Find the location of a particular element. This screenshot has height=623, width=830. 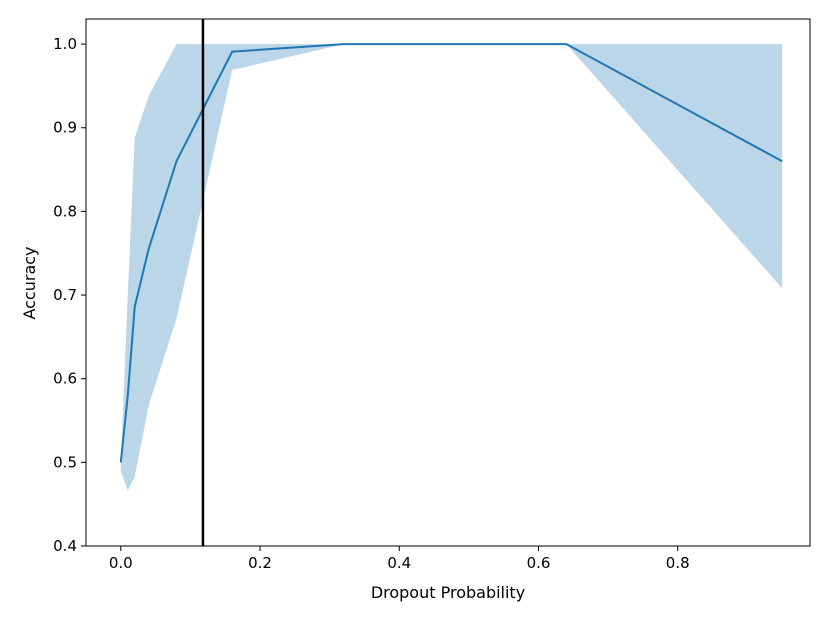

x-tick-label: 0.4 is located at coordinates (399, 563).